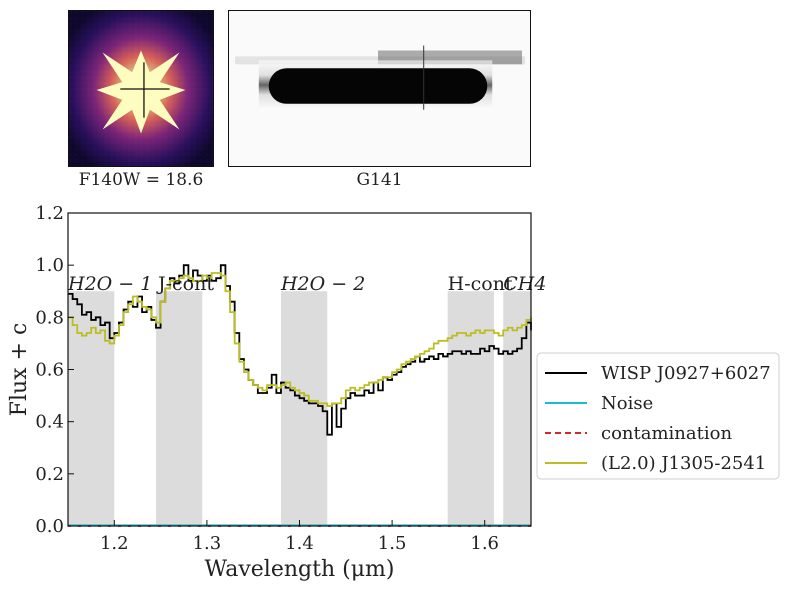 The width and height of the screenshot is (788, 590). What do you see at coordinates (49, 526) in the screenshot?
I see `y-tick-label-0: 0.0` at bounding box center [49, 526].